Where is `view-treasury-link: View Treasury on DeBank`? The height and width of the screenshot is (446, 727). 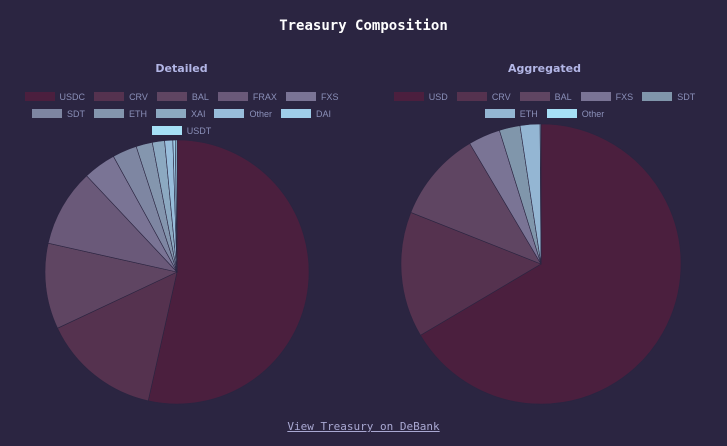
view-treasury-link: View Treasury on DeBank is located at coordinates (363, 426).